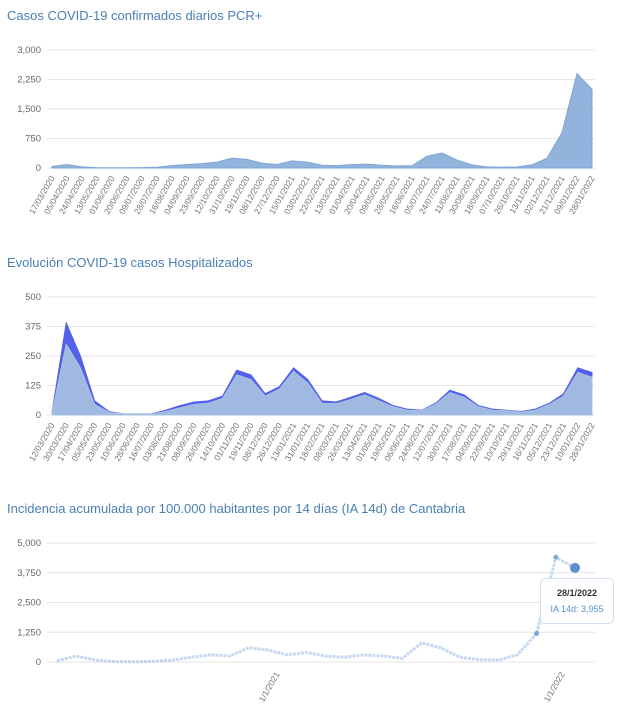  I want to click on highlighted-point, so click(575, 567).